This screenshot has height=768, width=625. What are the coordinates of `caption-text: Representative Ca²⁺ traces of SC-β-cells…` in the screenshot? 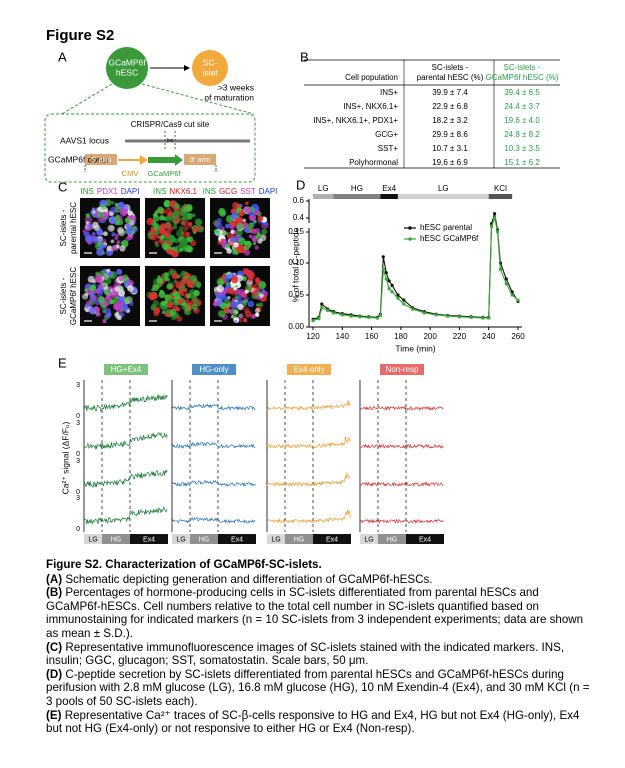 It's located at (313, 722).